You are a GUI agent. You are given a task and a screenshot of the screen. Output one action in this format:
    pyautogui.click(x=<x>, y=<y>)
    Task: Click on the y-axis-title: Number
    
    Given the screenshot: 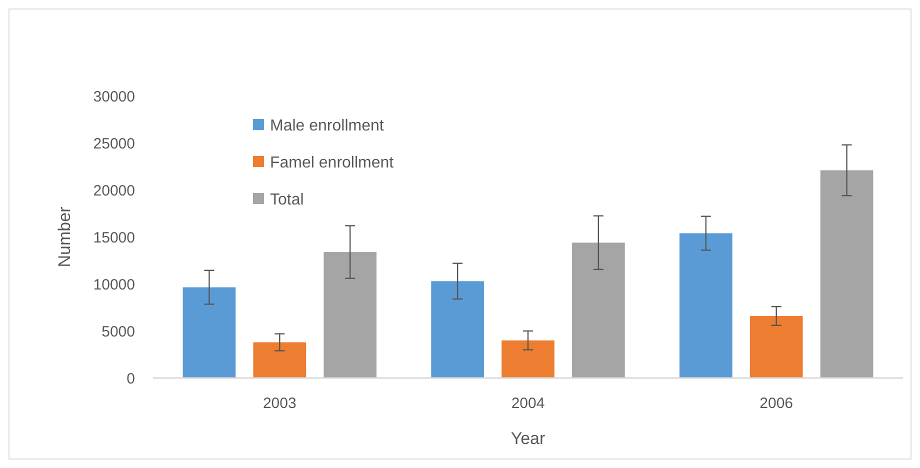 What is the action you would take?
    pyautogui.click(x=64, y=237)
    